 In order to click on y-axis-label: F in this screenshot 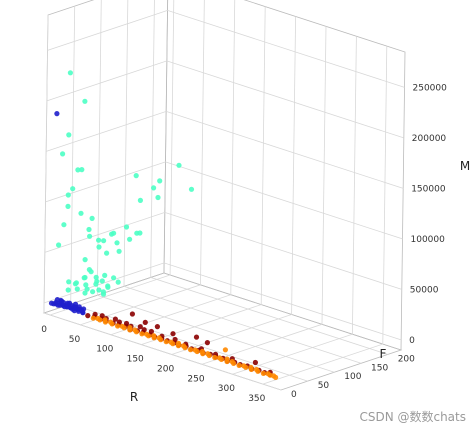, I will do `click(383, 354)`.